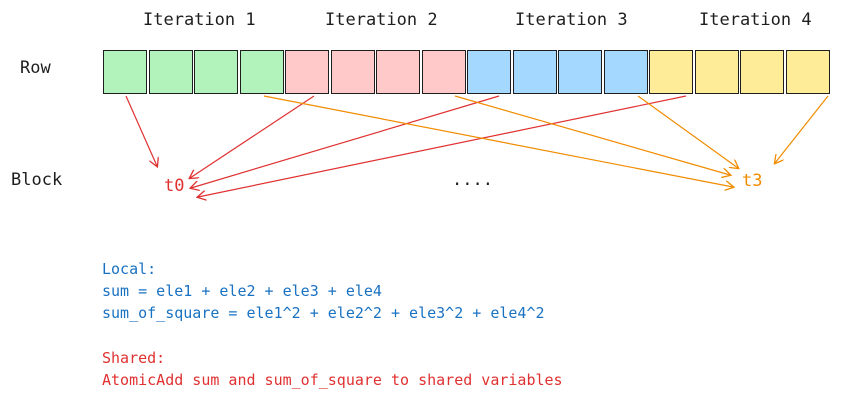 The width and height of the screenshot is (861, 408). What do you see at coordinates (381, 20) in the screenshot?
I see `iteration-2-label: Iteration 2` at bounding box center [381, 20].